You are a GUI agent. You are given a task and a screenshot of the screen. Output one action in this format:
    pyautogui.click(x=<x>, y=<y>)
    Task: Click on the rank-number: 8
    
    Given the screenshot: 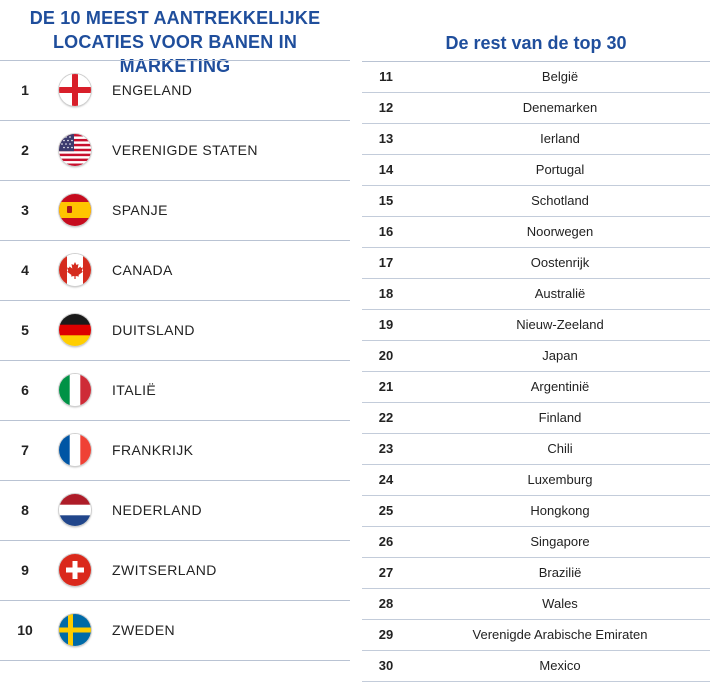 What is the action you would take?
    pyautogui.click(x=25, y=510)
    